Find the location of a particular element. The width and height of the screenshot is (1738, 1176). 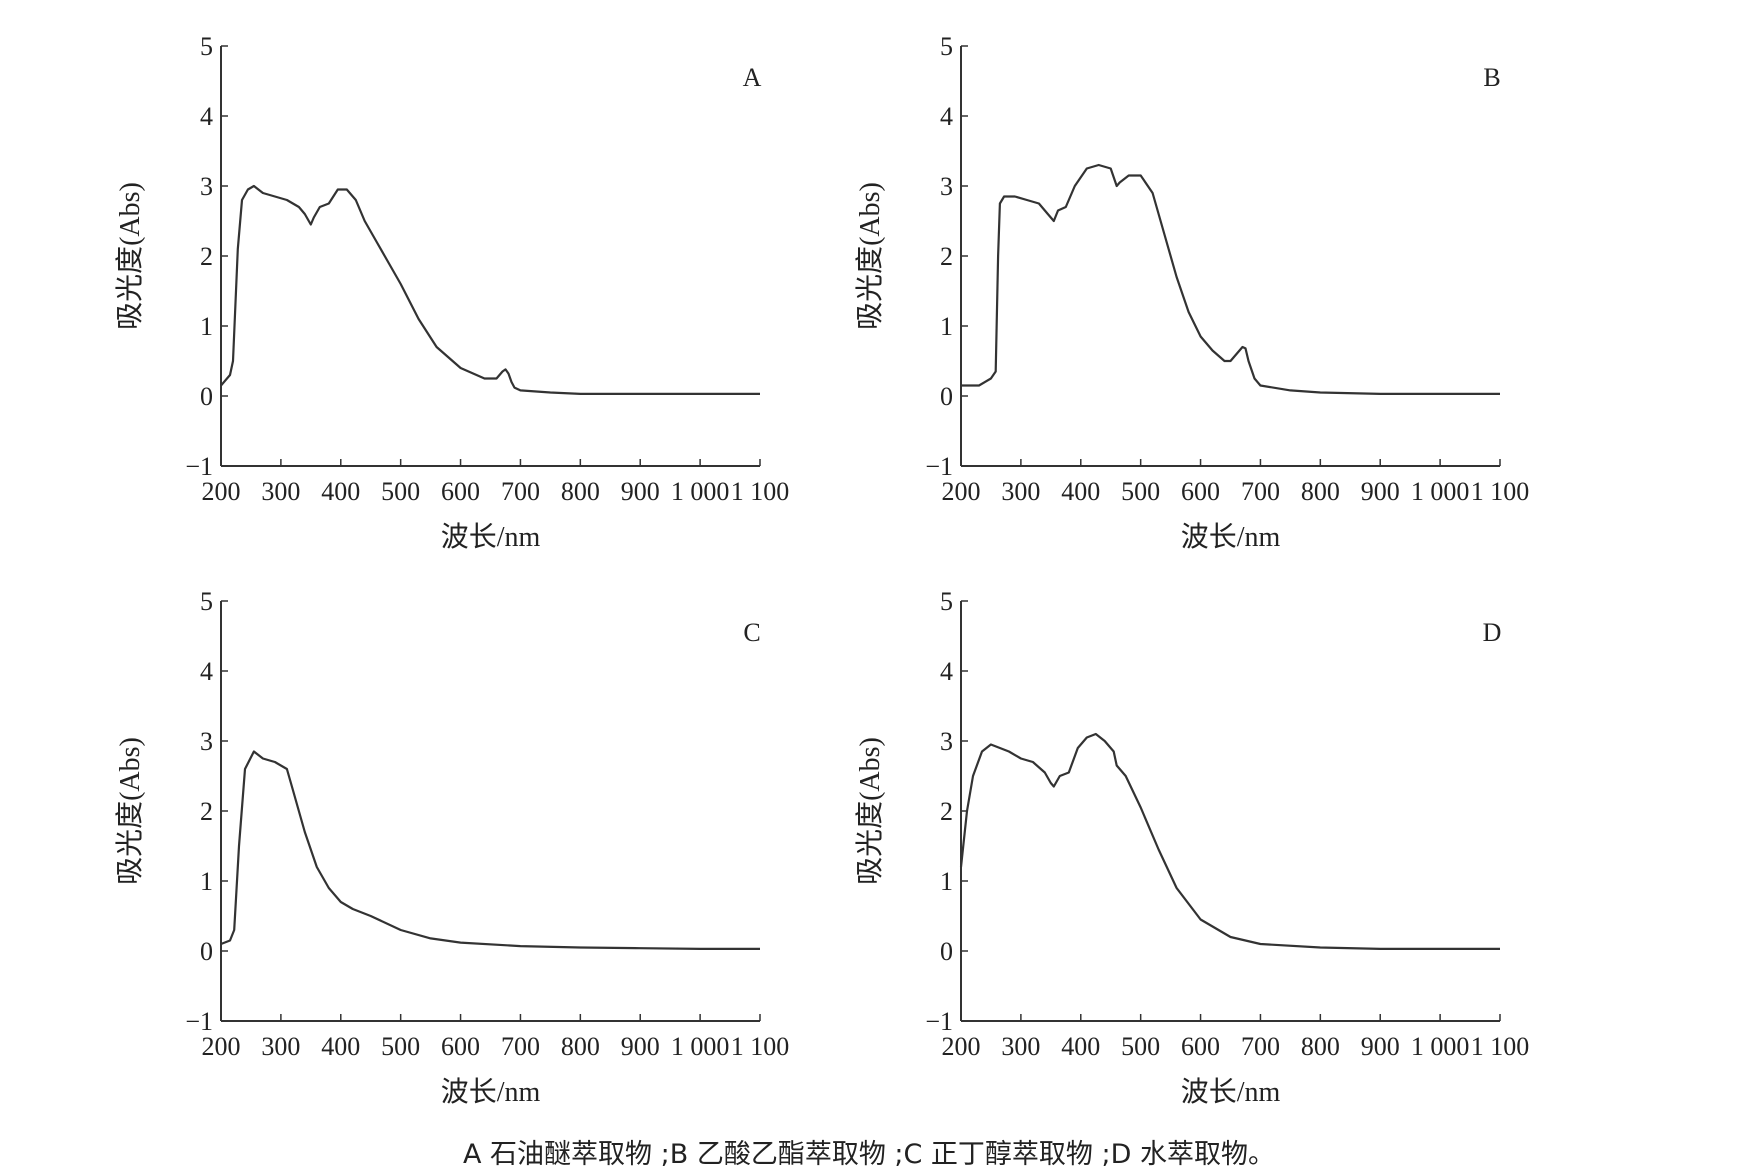

panel-b-y-tick-label: 5 is located at coordinates (946, 46).